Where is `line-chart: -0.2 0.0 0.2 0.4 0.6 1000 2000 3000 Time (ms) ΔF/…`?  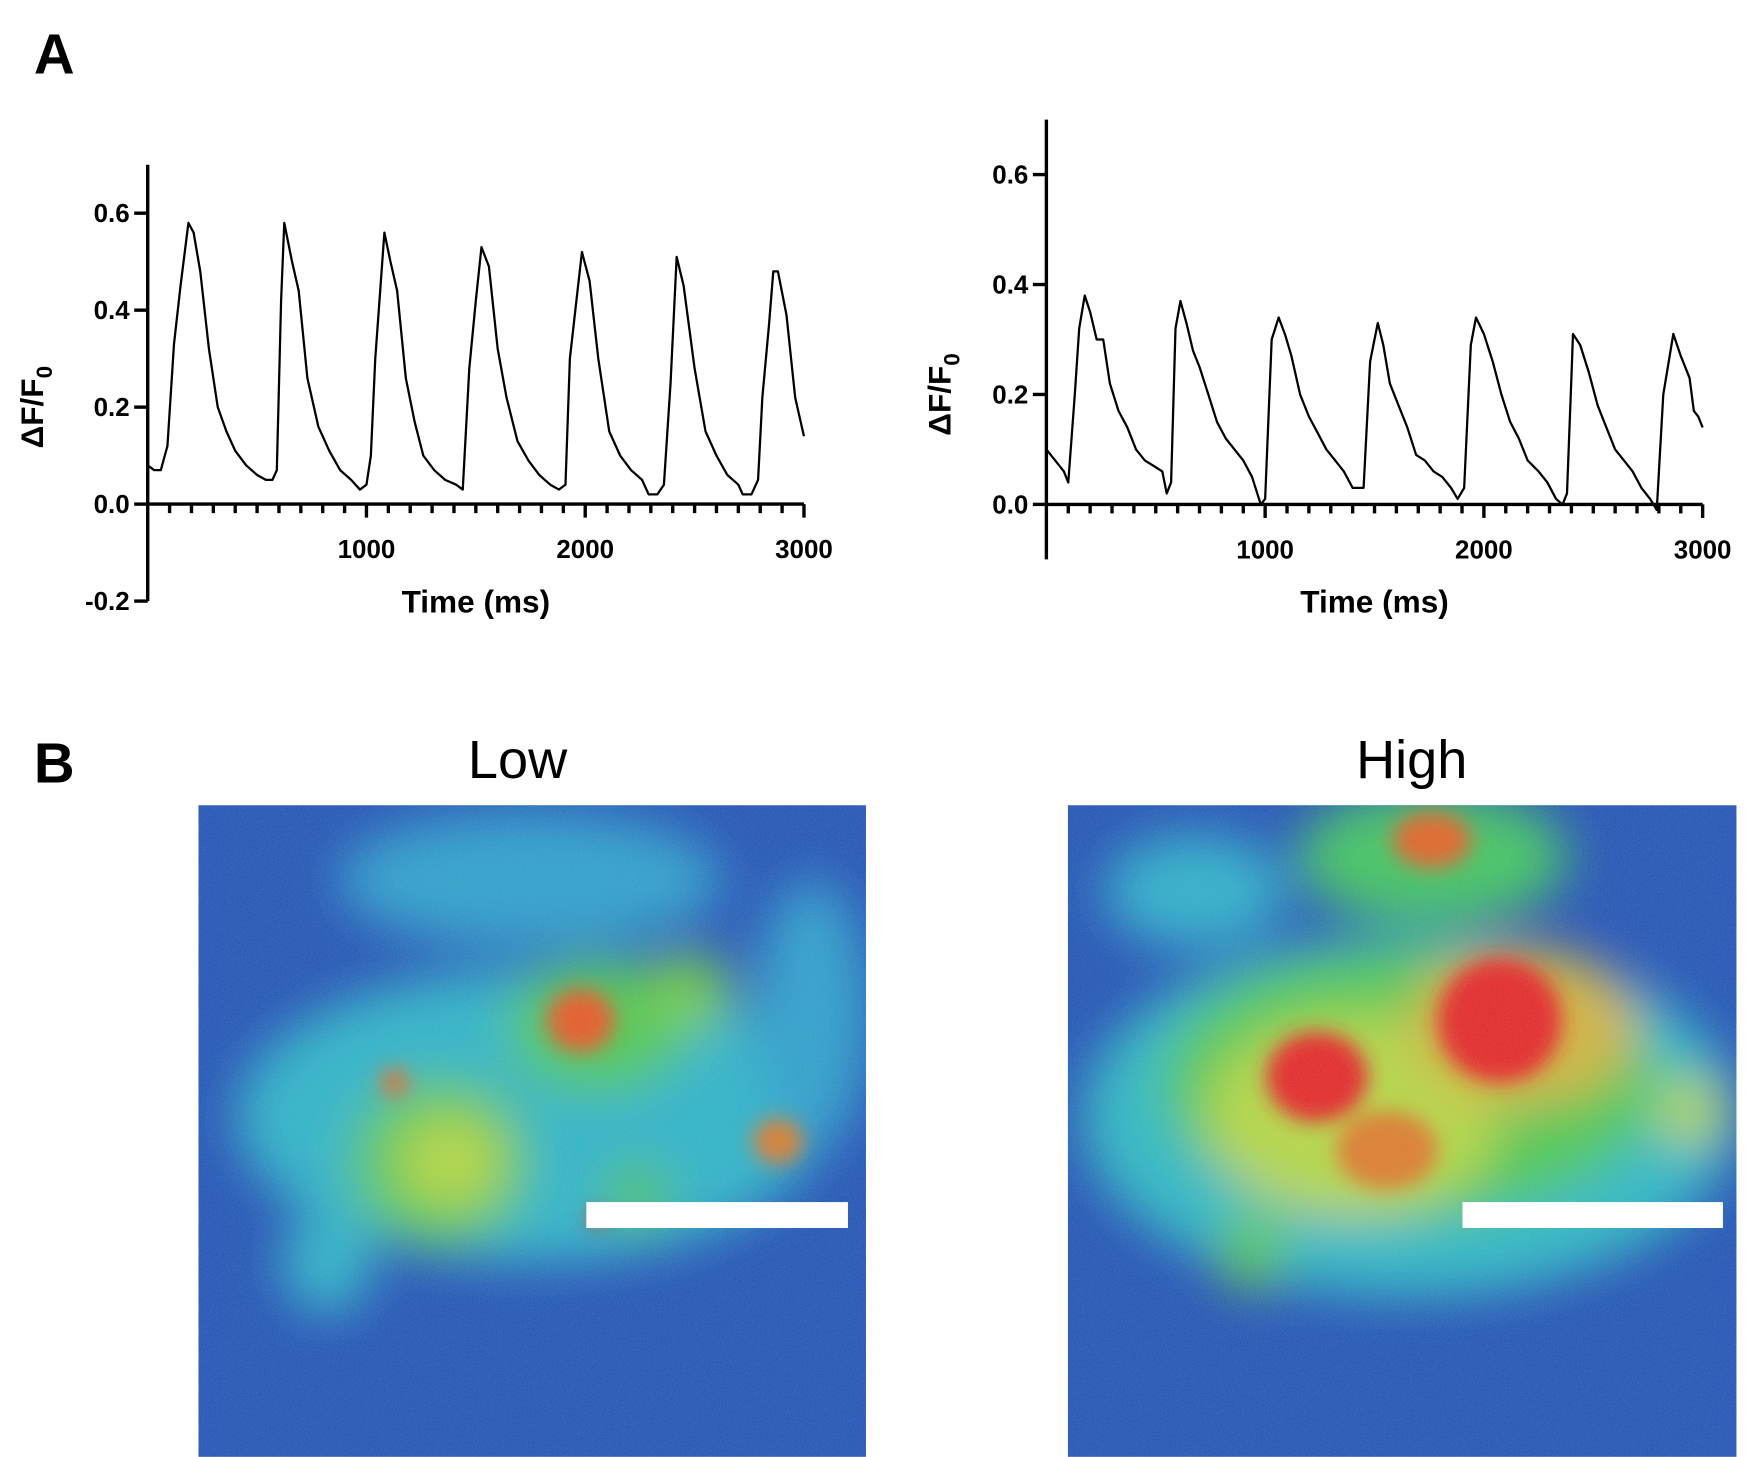 line-chart: -0.2 0.0 0.2 0.4 0.6 1000 2000 3000 Time (ms) ΔF/… is located at coordinates (423, 391).